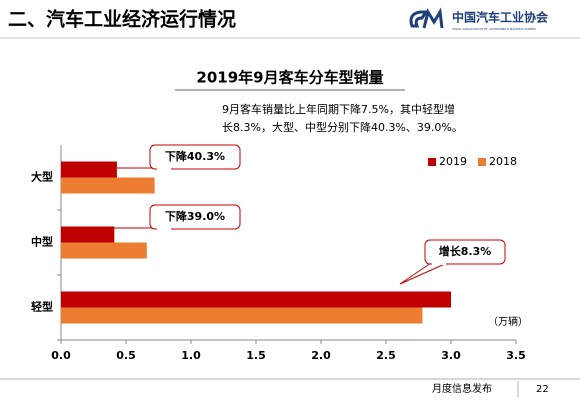  Describe the element at coordinates (342, 127) in the screenshot. I see `note-line: 长8.3%，大型、中型分别下降40.3%、39.0%。` at that location.